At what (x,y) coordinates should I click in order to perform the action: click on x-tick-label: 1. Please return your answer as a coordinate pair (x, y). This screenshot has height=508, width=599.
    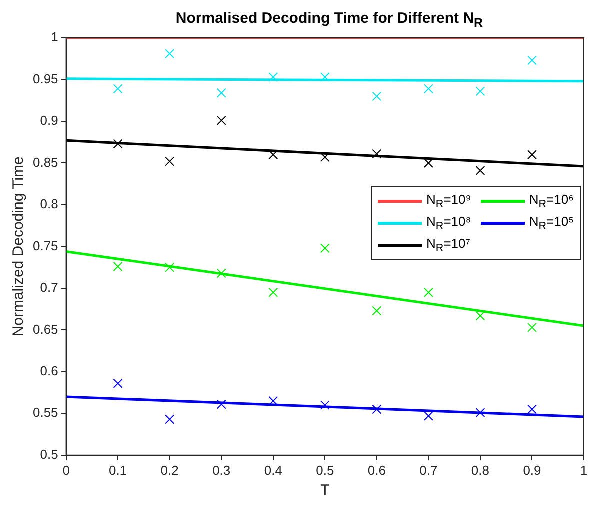
    Looking at the image, I should click on (584, 470).